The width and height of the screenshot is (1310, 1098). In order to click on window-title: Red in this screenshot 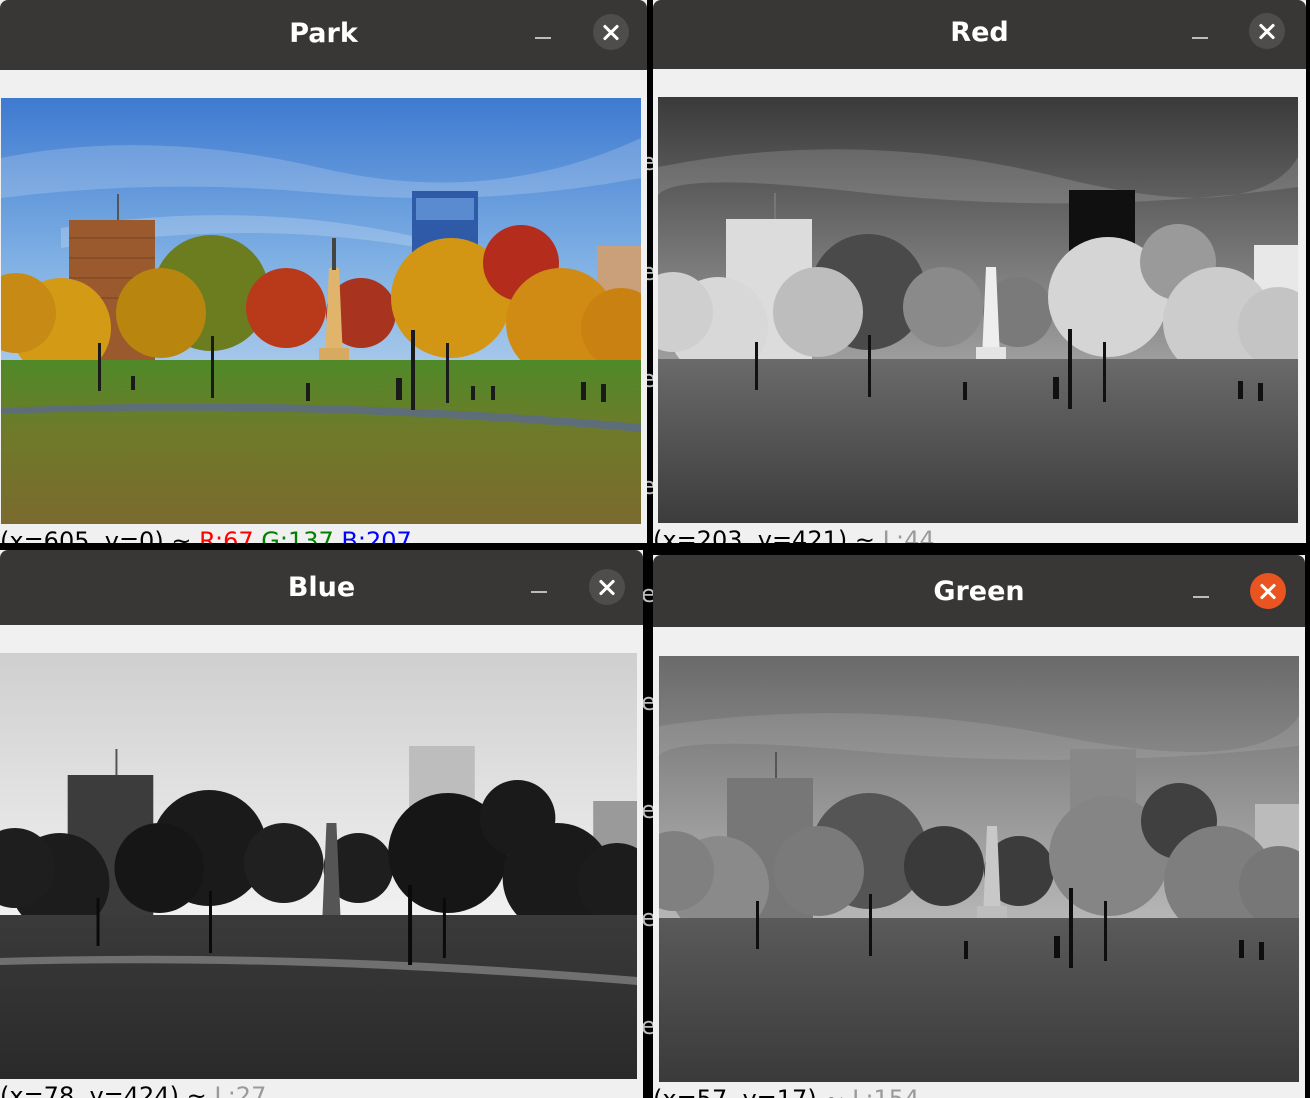, I will do `click(979, 32)`.